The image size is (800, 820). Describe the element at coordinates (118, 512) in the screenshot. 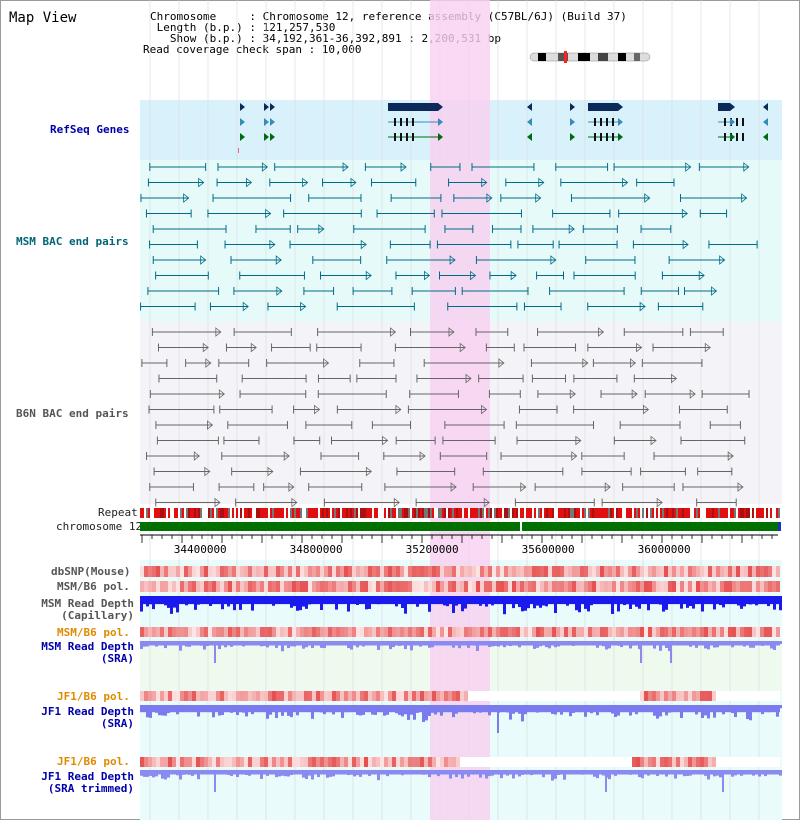

I see `track-label-repeat: Repeat` at that location.